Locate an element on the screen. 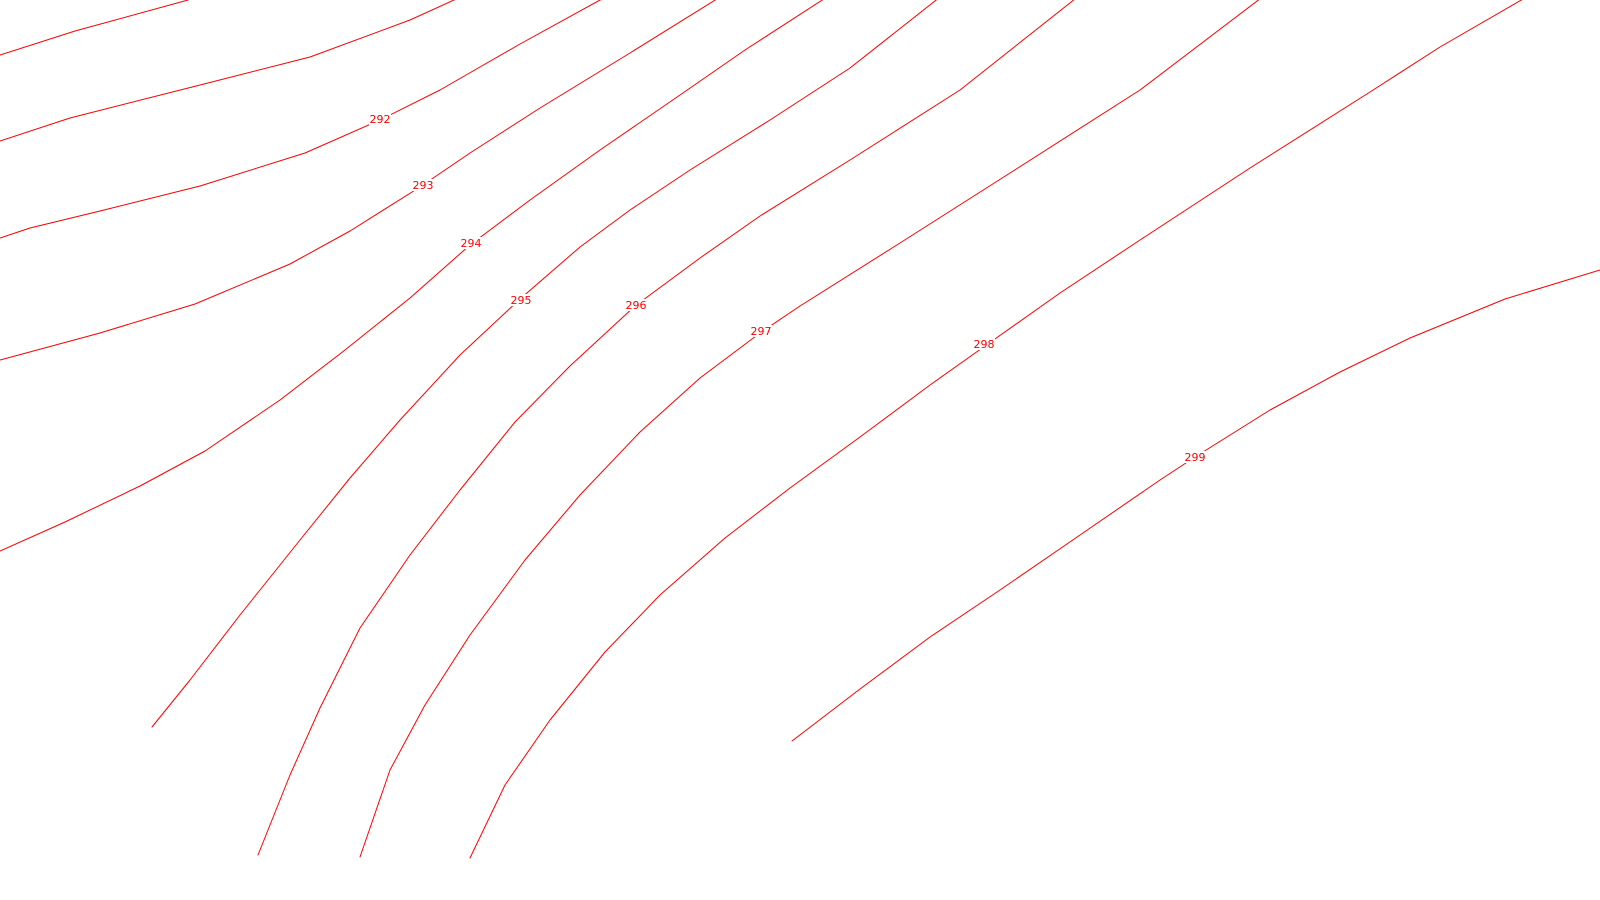  contour-label-group: 292 is located at coordinates (380, 119).